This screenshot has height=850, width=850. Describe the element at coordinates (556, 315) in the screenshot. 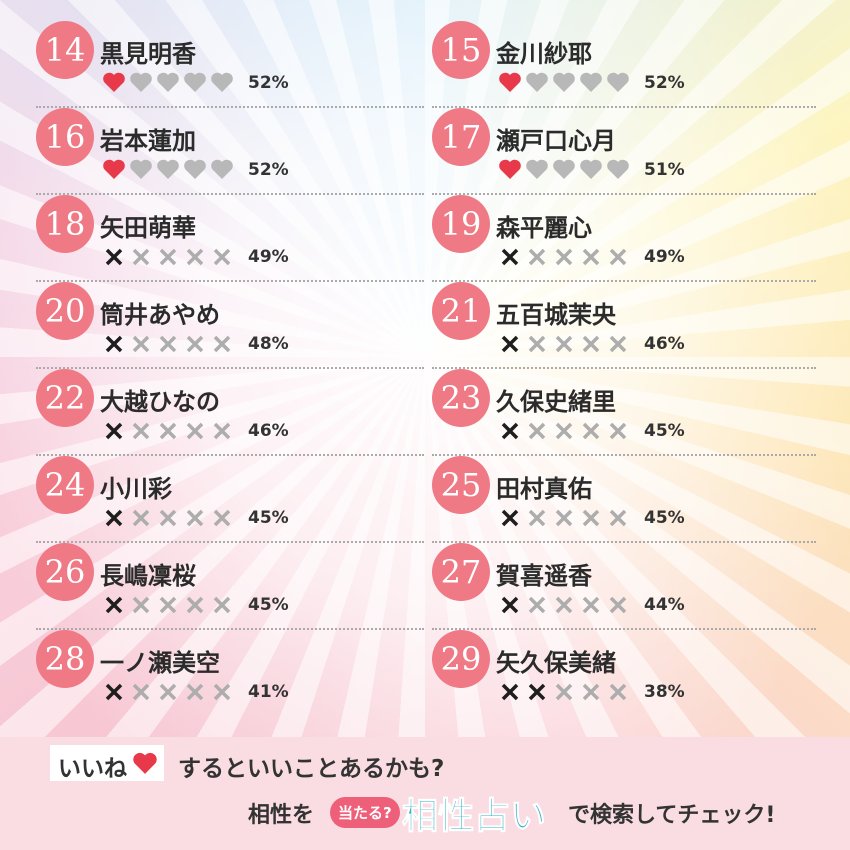

I see `member-name: 五百城茉央` at that location.